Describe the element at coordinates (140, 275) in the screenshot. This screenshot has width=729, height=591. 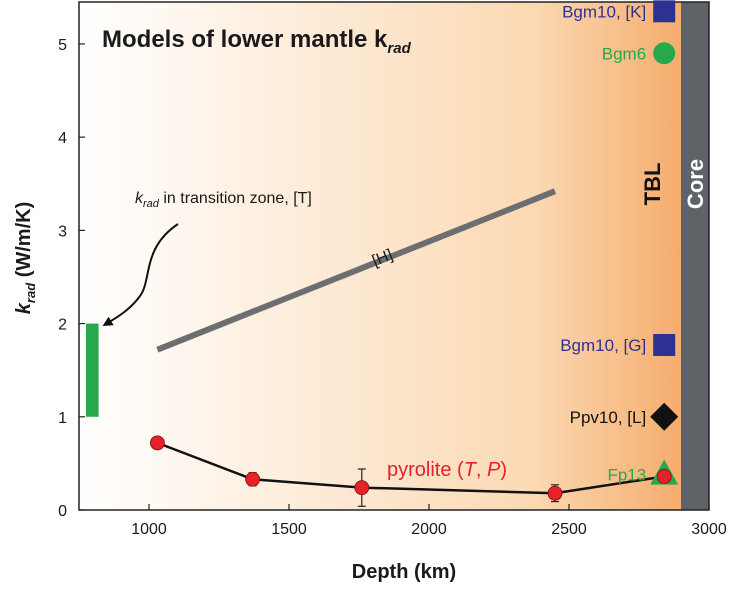
I see `transition-zone-arrow` at that location.